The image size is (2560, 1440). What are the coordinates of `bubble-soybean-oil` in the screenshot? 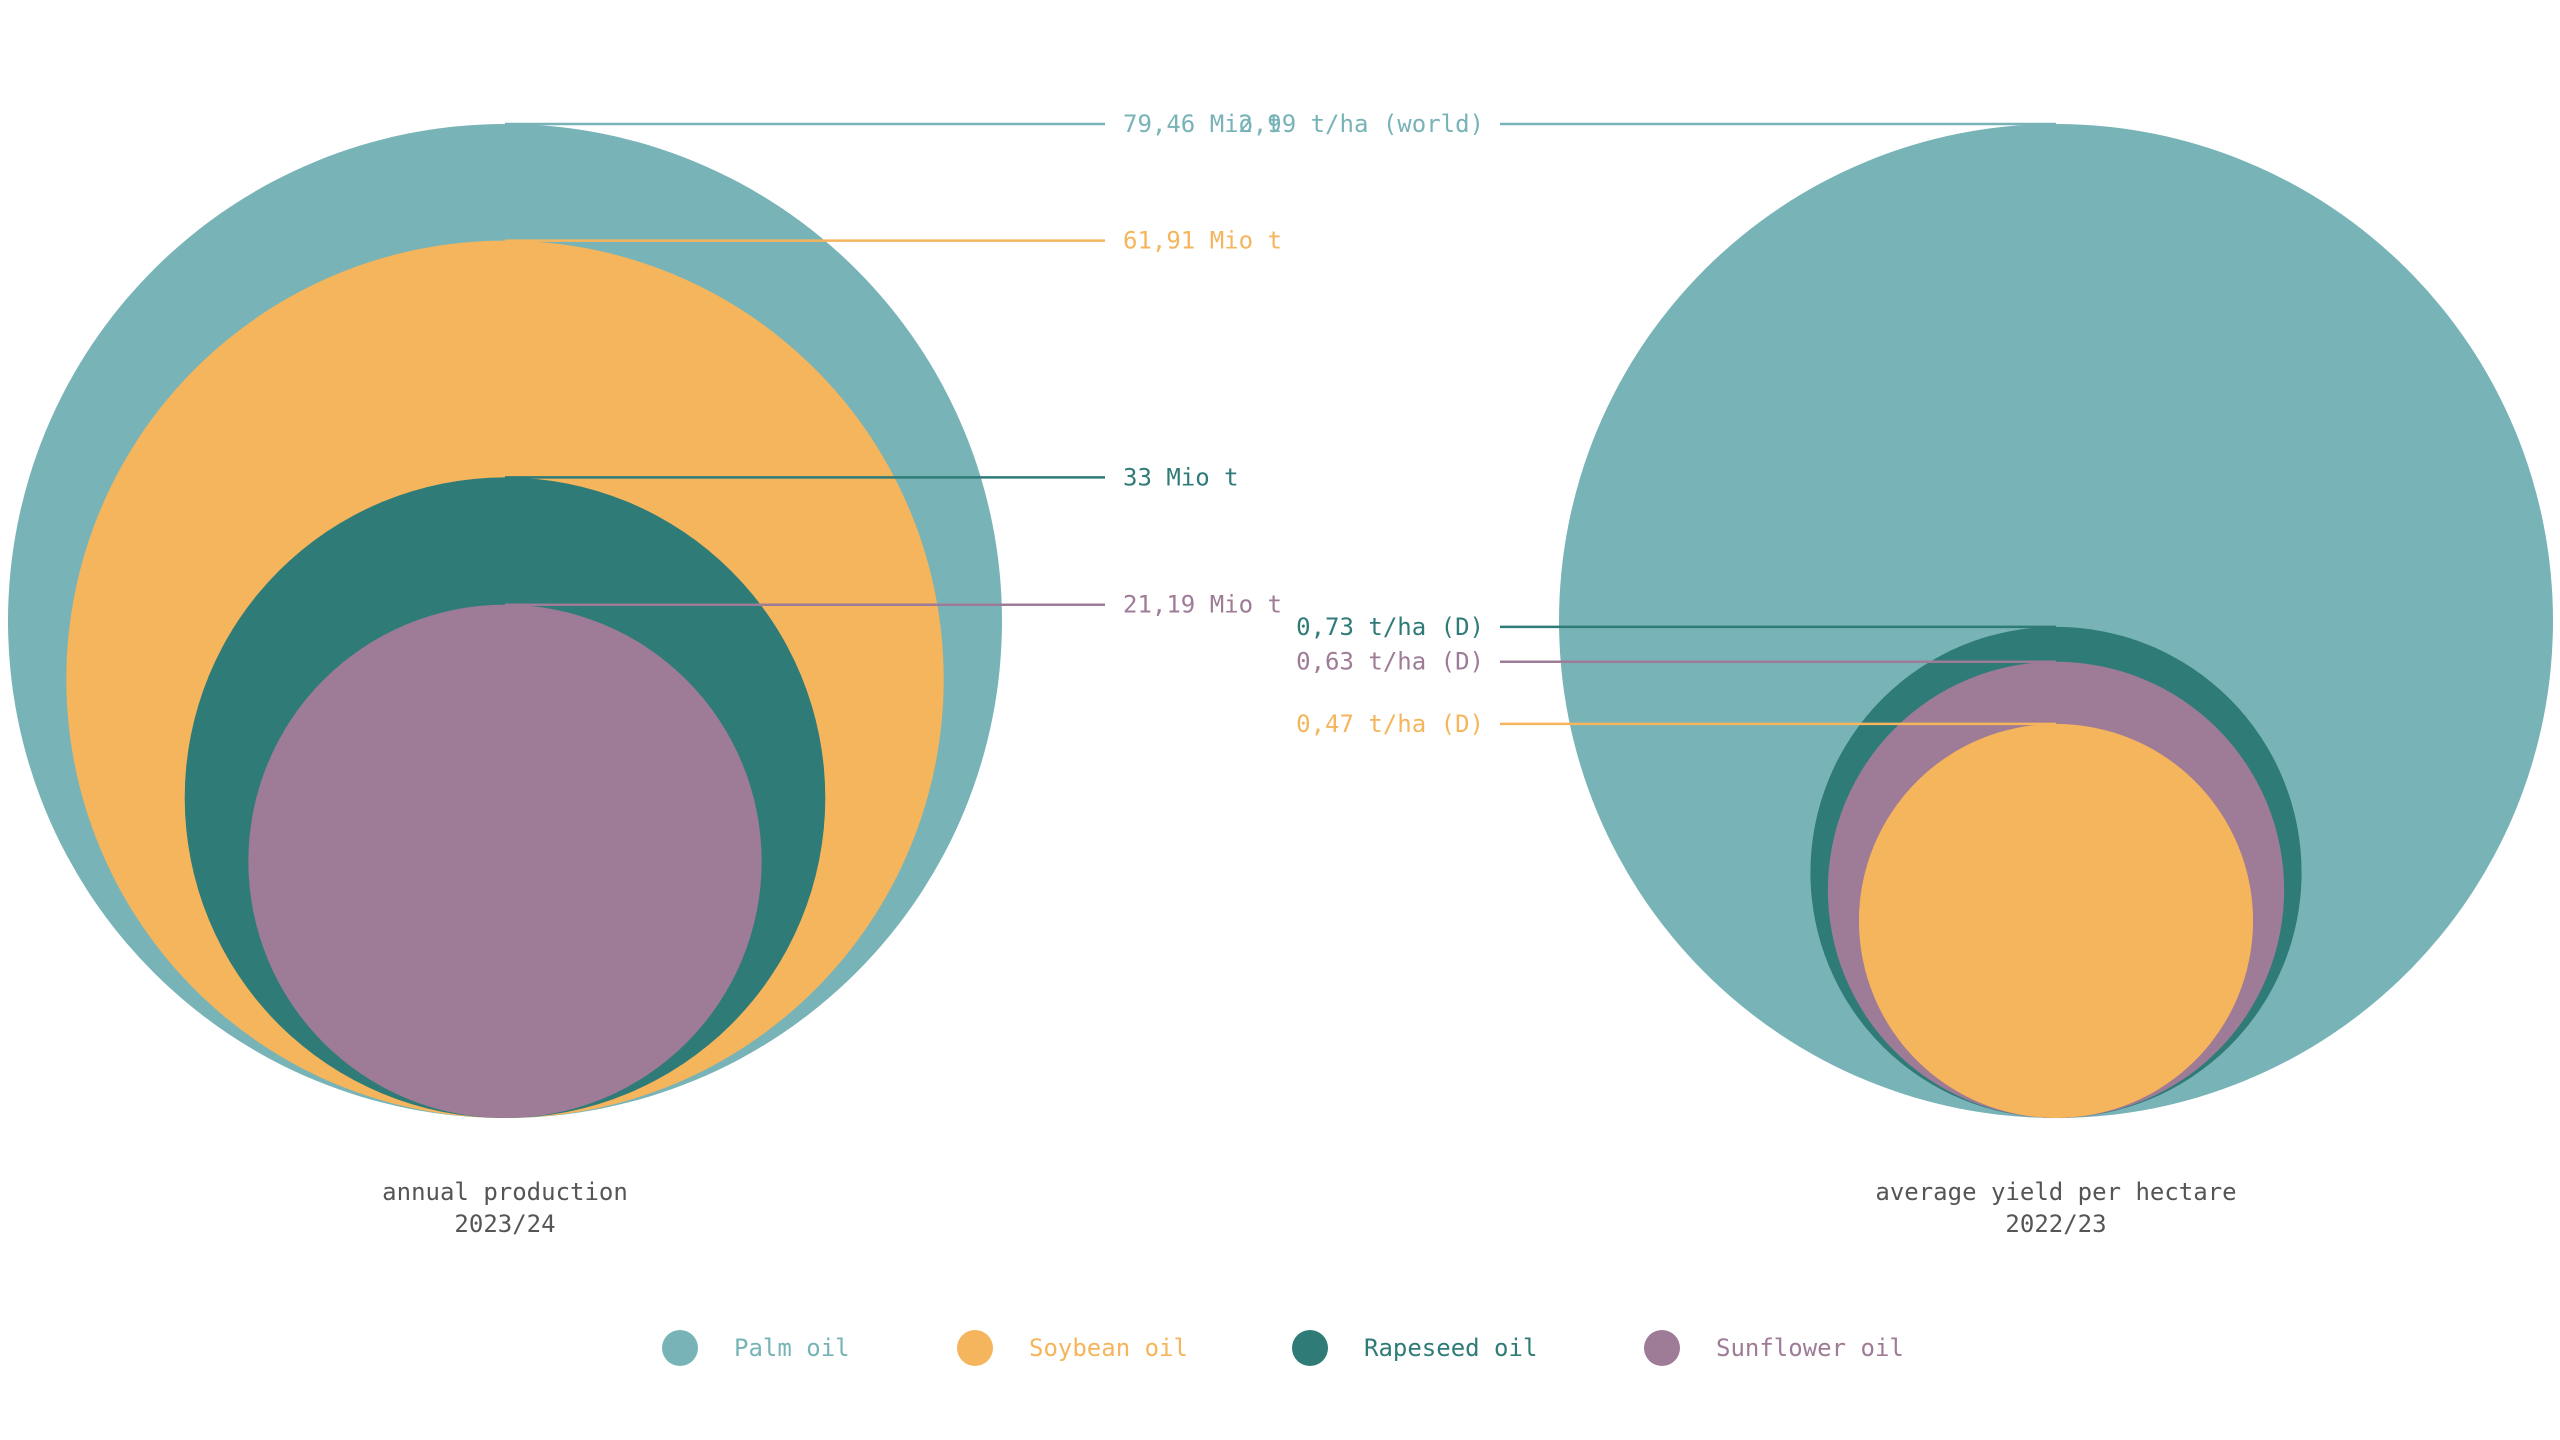 It's located at (2056, 920).